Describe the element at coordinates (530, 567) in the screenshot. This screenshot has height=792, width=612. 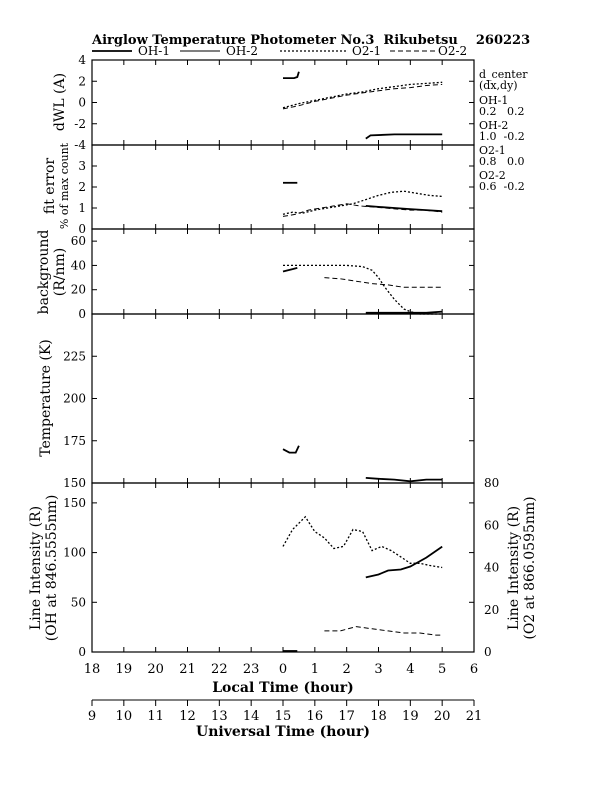
I see `ylabel-intensity-right-2: (O2 at 866.0595nm)` at that location.